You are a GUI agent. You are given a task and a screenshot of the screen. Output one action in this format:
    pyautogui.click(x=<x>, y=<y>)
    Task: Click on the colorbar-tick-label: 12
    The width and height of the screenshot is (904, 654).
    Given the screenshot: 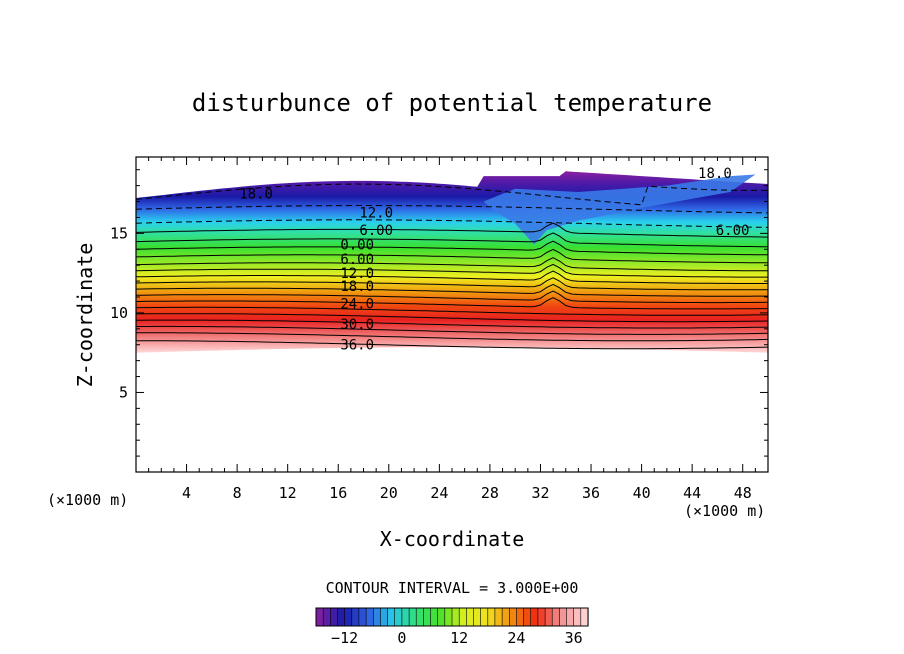 What is the action you would take?
    pyautogui.click(x=459, y=638)
    